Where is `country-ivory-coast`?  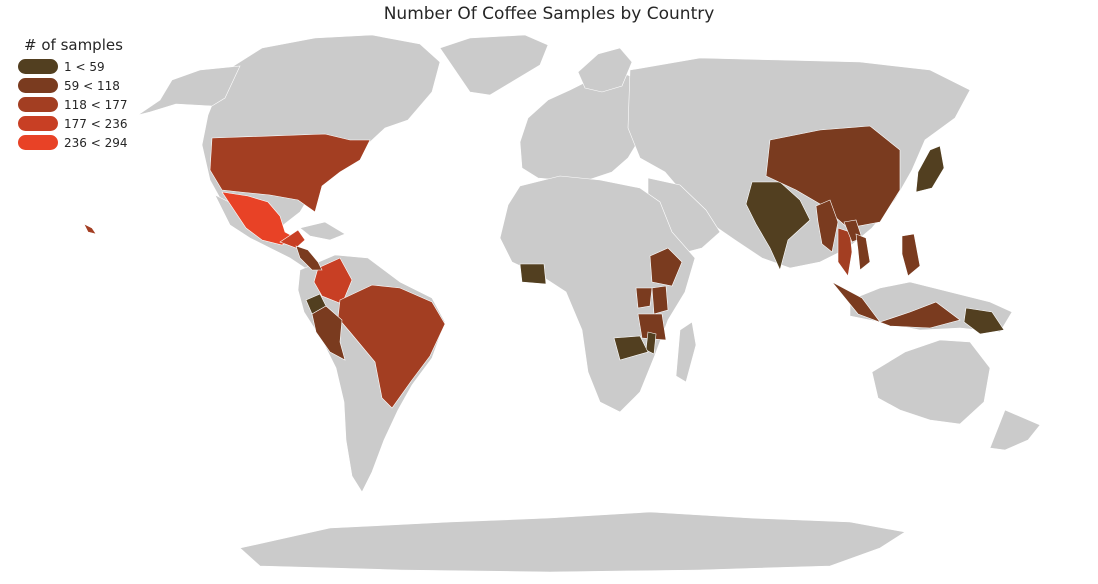 country-ivory-coast is located at coordinates (533, 274).